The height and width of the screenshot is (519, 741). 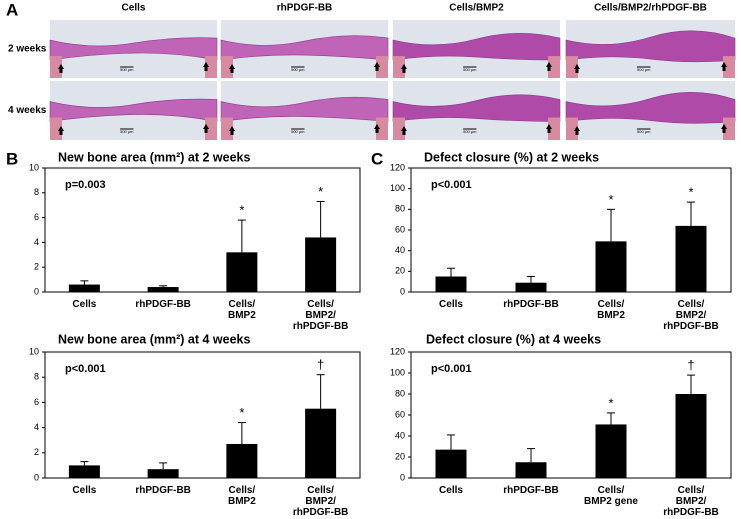 I want to click on chart-title: Defect closure (%) at 4 weeks, so click(x=513, y=339).